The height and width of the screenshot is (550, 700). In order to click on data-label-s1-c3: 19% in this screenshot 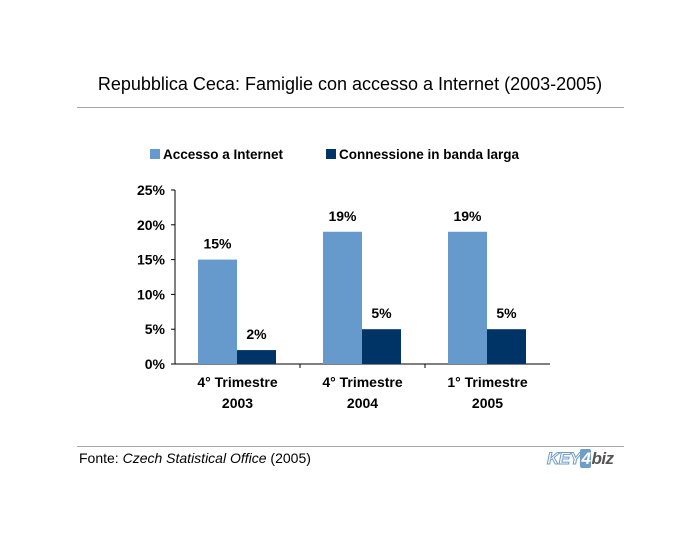, I will do `click(467, 216)`.